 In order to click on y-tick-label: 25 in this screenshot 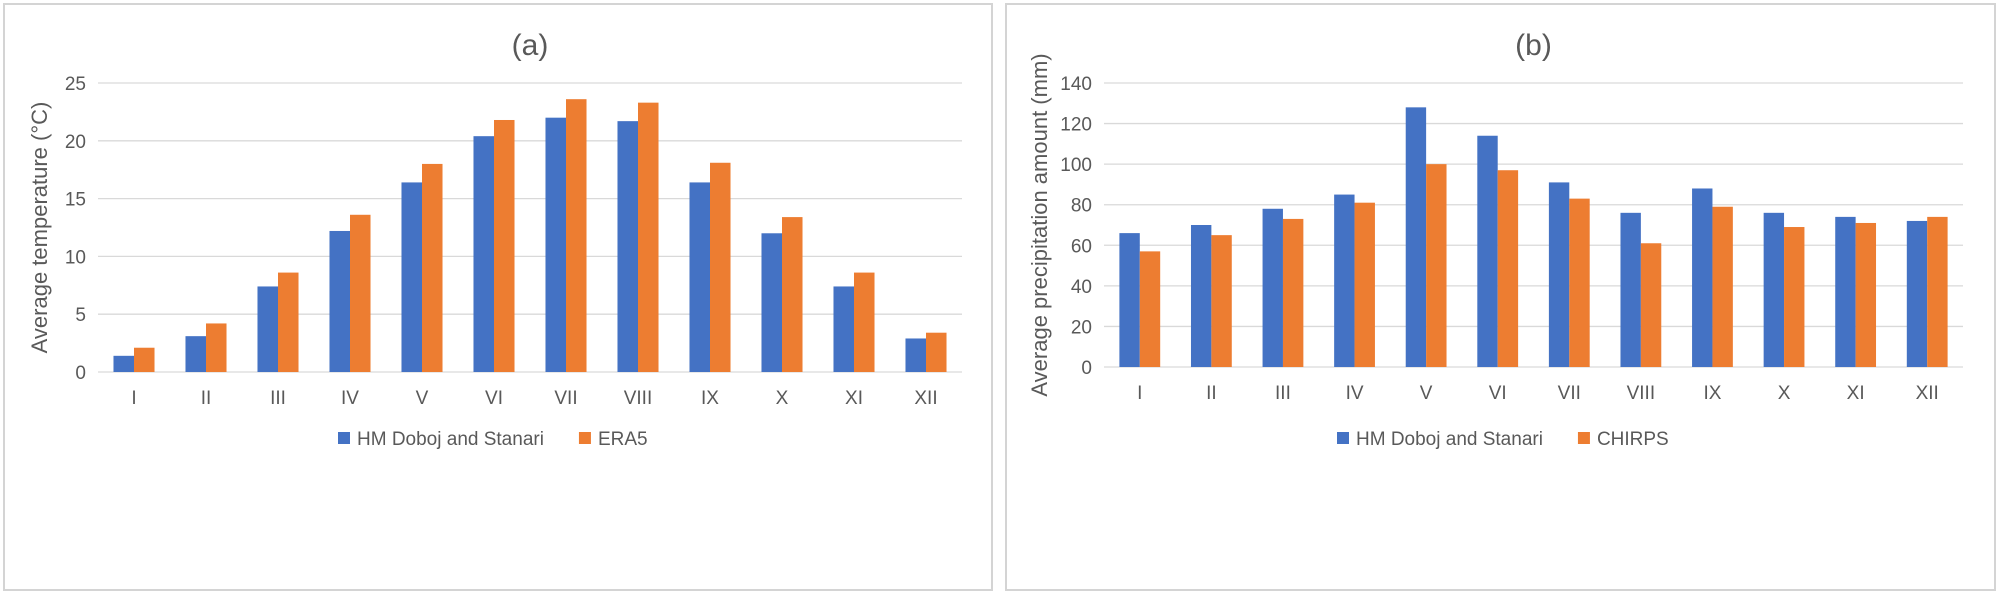, I will do `click(75, 84)`.